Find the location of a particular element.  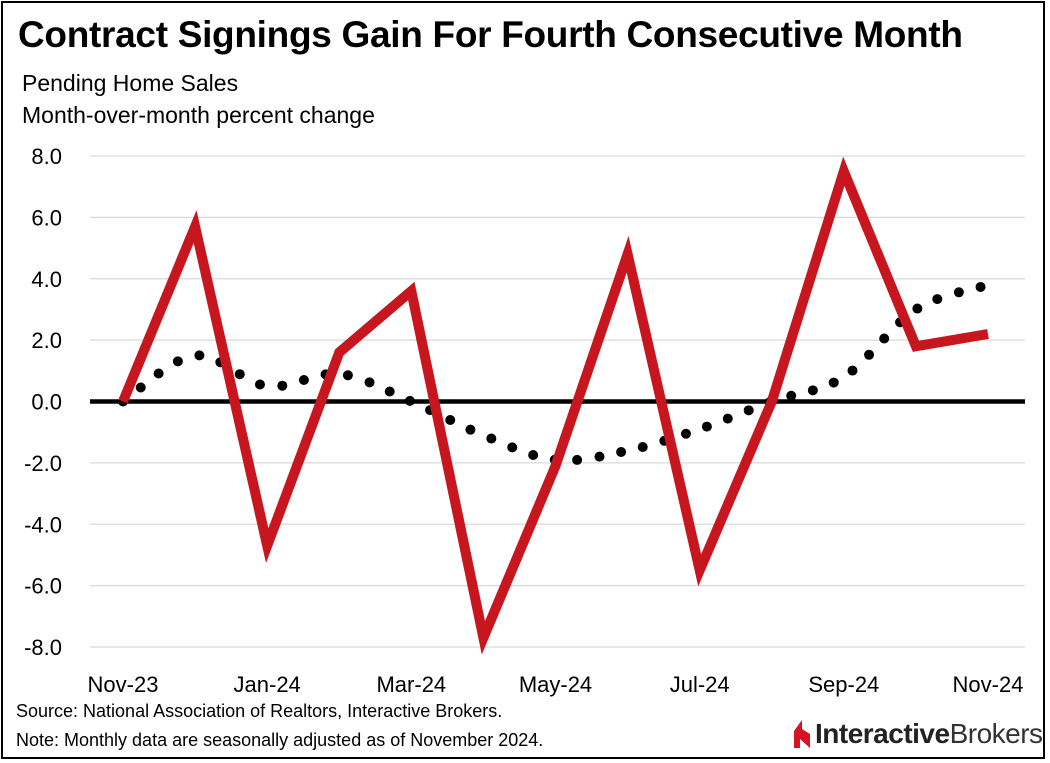

y-tick-label: -2.0 is located at coordinates (43, 463).